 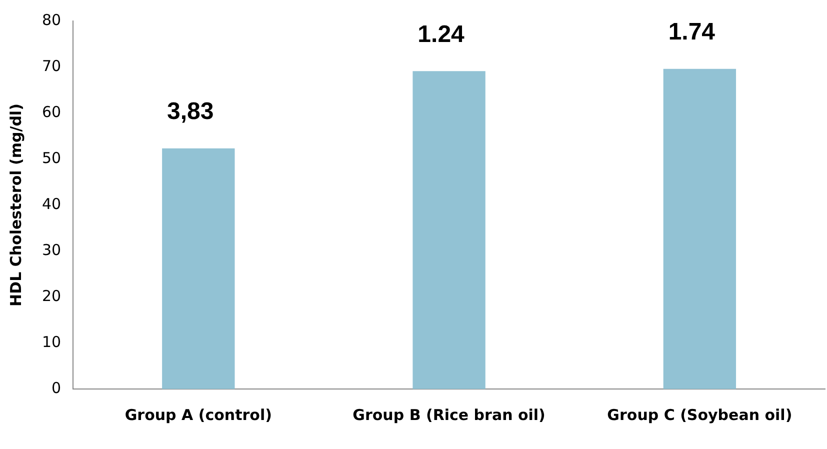 What do you see at coordinates (52, 249) in the screenshot?
I see `y-tick-label: 30` at bounding box center [52, 249].